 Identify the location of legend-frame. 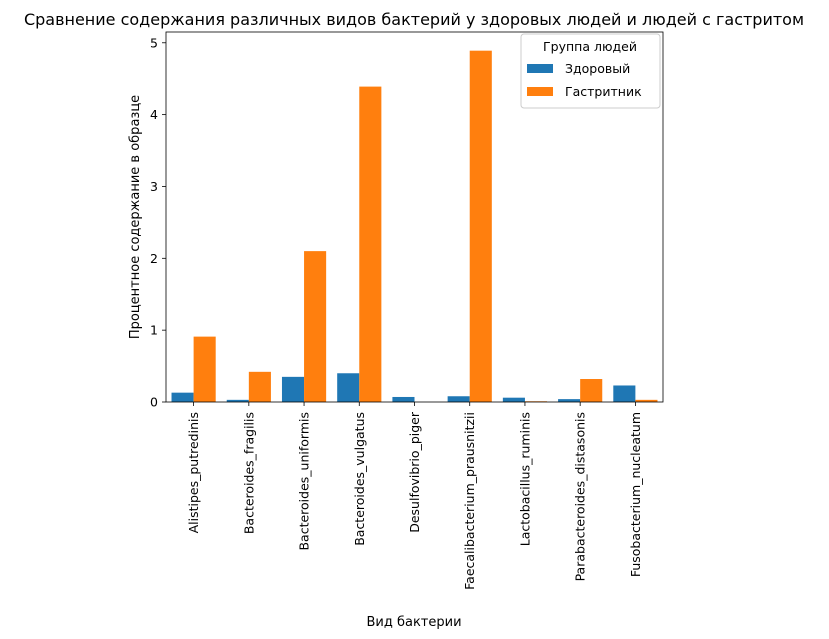
(590, 71).